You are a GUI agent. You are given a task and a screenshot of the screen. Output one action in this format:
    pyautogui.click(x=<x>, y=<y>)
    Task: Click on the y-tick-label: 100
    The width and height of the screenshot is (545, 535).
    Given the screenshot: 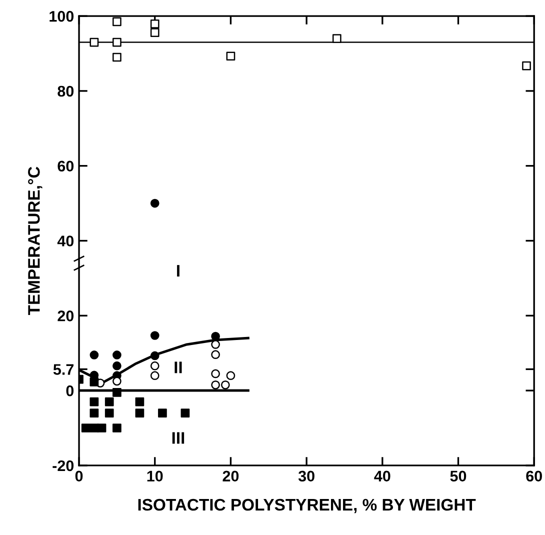 What is the action you would take?
    pyautogui.click(x=62, y=16)
    